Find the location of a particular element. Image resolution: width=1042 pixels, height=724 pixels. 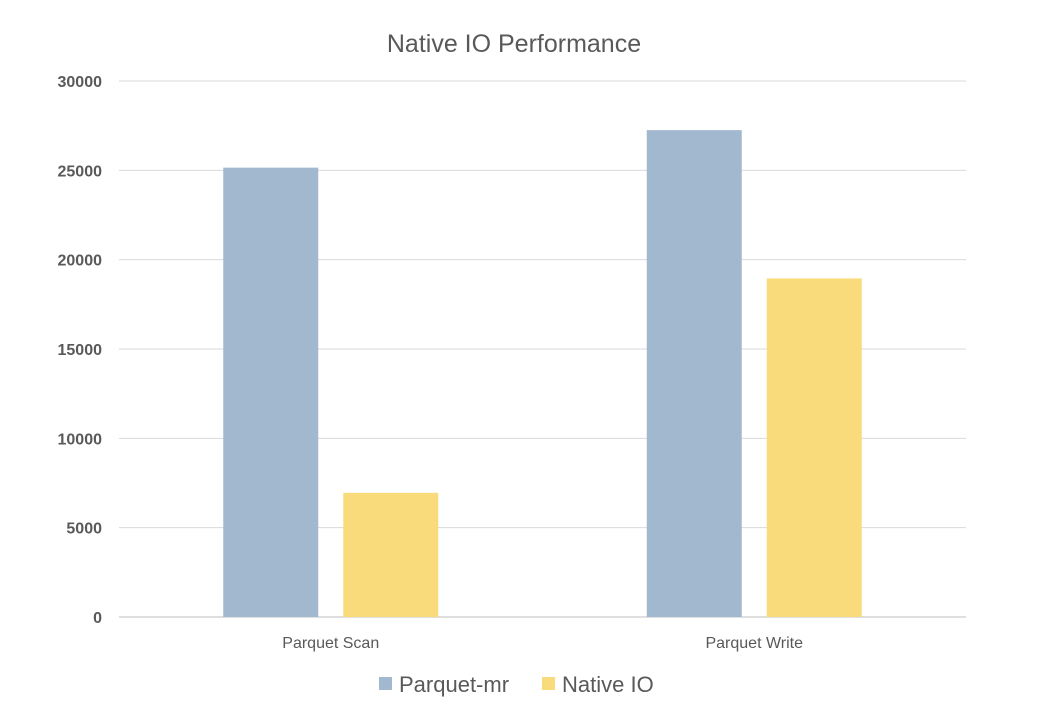

x-tick-label-parquet-write: Parquet Write is located at coordinates (754, 643).